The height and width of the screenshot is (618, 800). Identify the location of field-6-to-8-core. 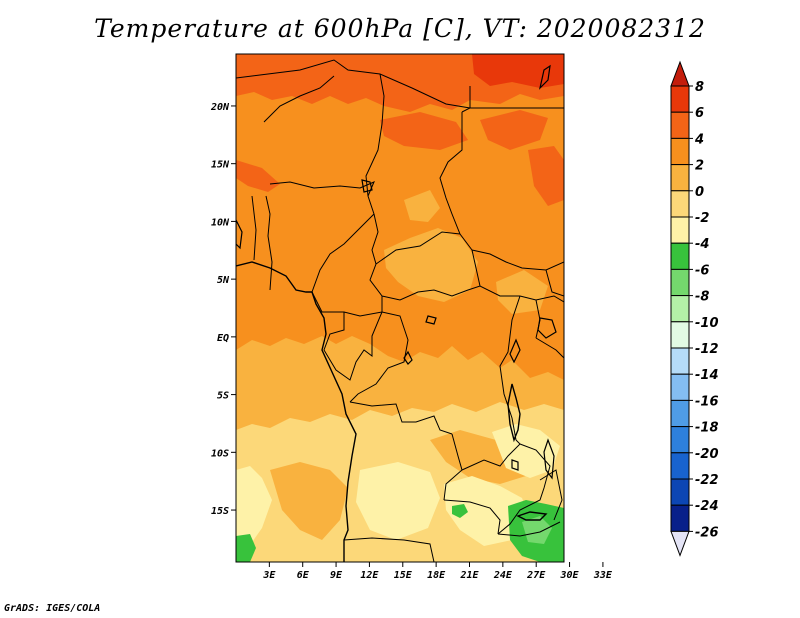
(518, 71).